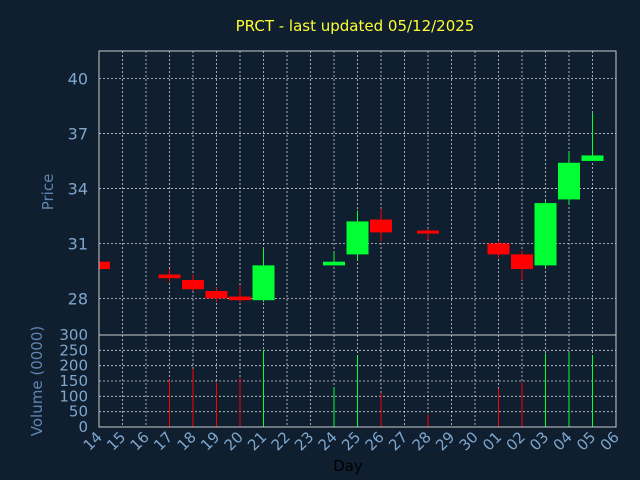 This screenshot has height=480, width=640. Describe the element at coordinates (492, 441) in the screenshot. I see `x-tick-label: 01` at that location.